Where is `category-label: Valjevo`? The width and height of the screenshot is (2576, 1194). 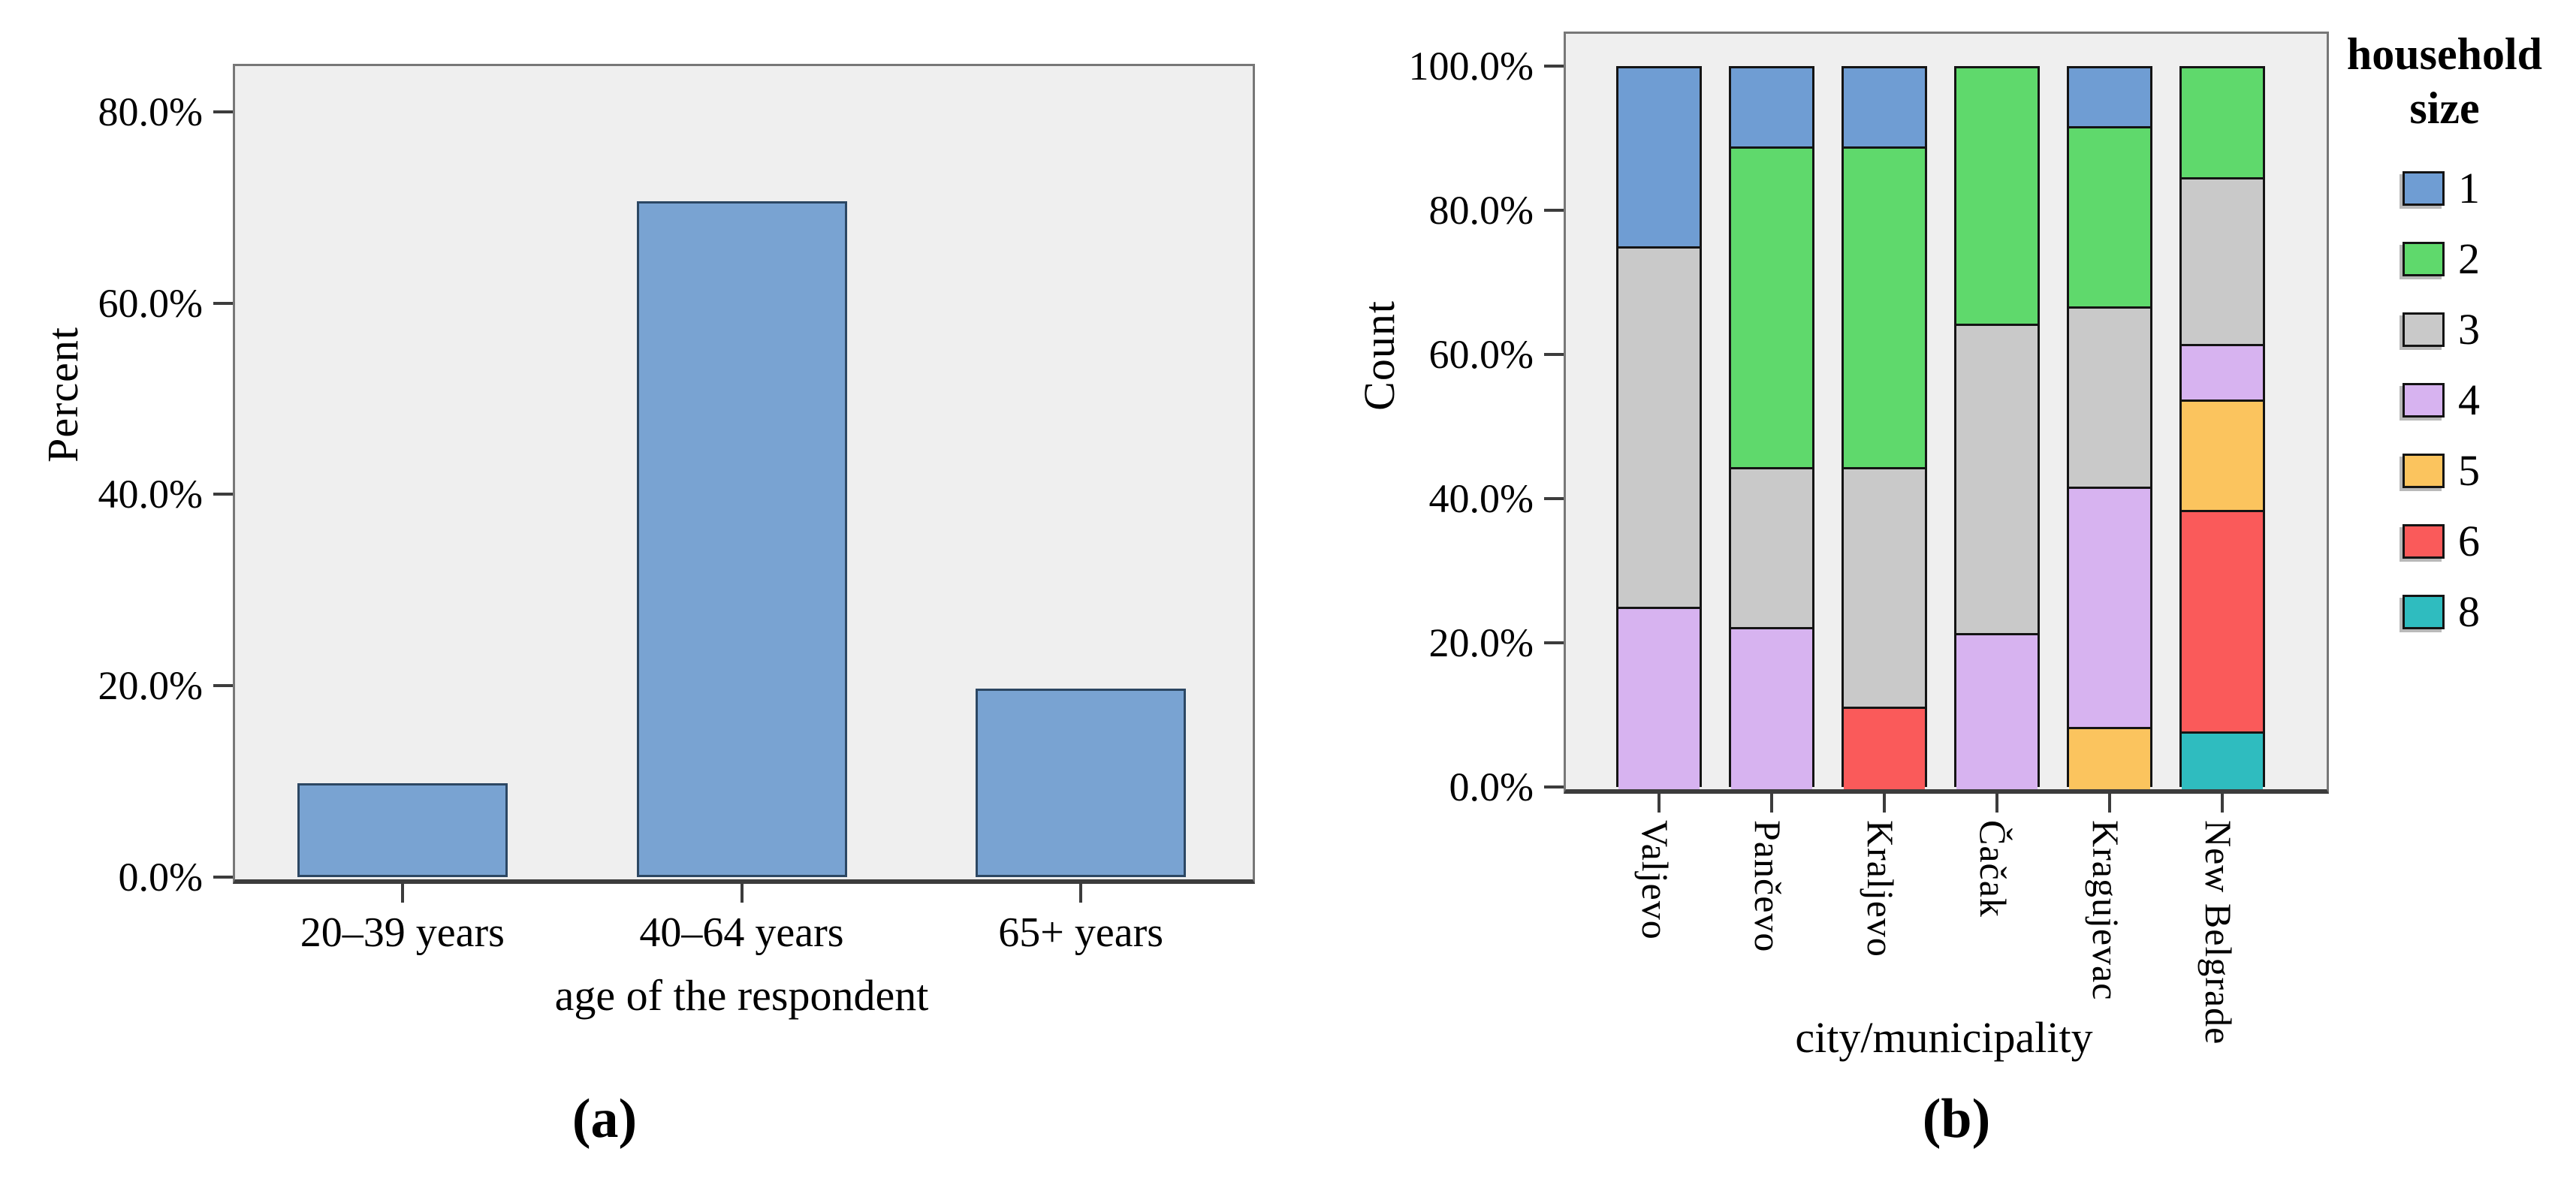
category-label: Valjevo is located at coordinates (1655, 880).